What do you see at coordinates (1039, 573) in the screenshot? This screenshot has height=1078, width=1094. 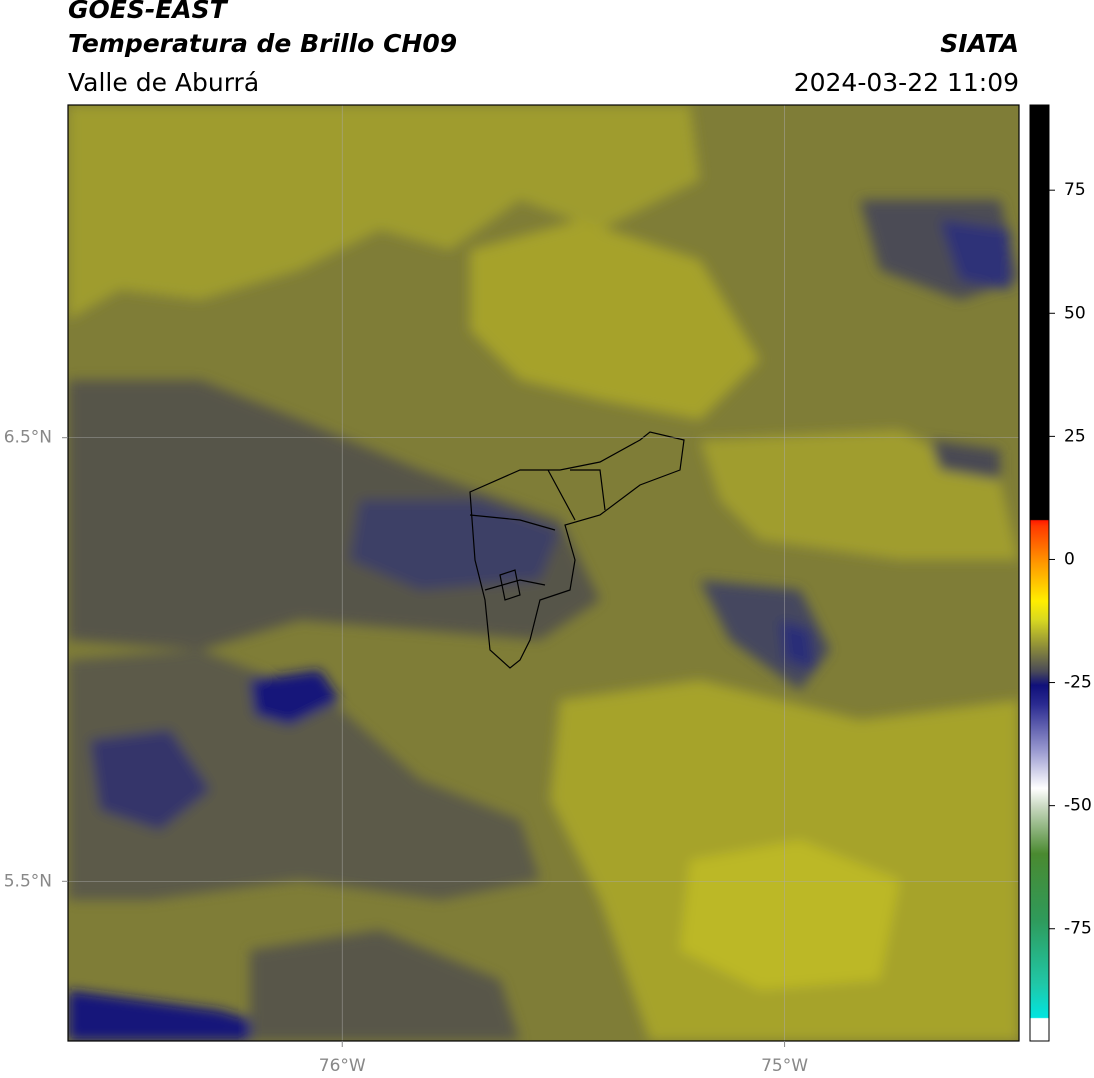 I see `colorbar` at bounding box center [1039, 573].